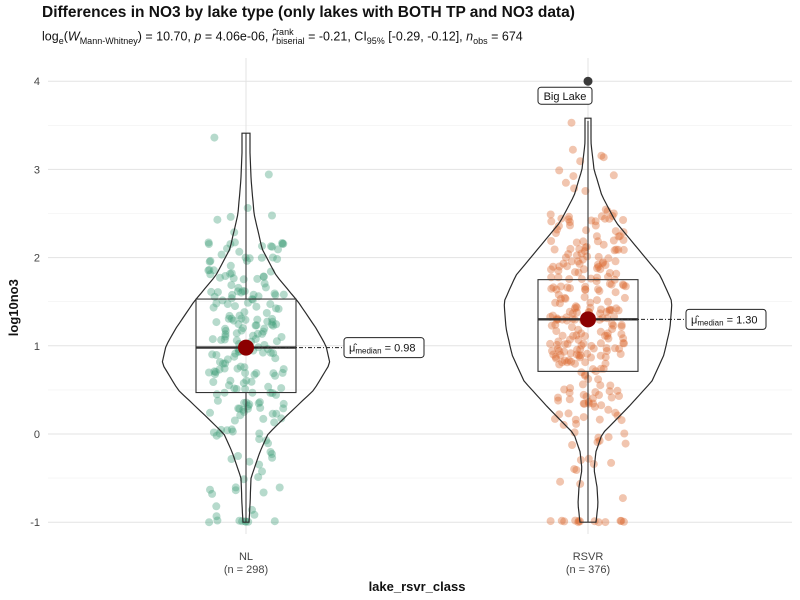  What do you see at coordinates (37, 82) in the screenshot?
I see `y-tick-label: 4` at bounding box center [37, 82].